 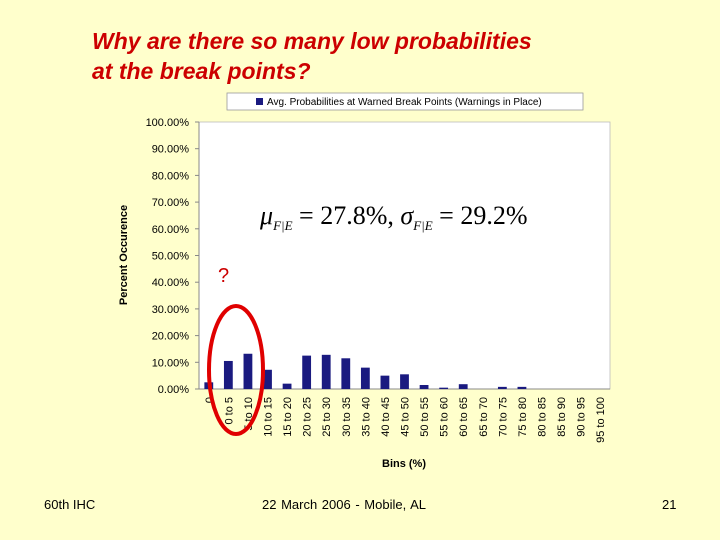 What do you see at coordinates (201, 71) in the screenshot?
I see `title-line-2: at the break points?` at bounding box center [201, 71].